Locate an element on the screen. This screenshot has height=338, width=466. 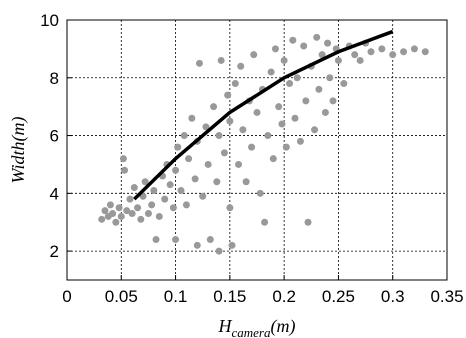
y-tick-label: 8 is located at coordinates (54, 78).